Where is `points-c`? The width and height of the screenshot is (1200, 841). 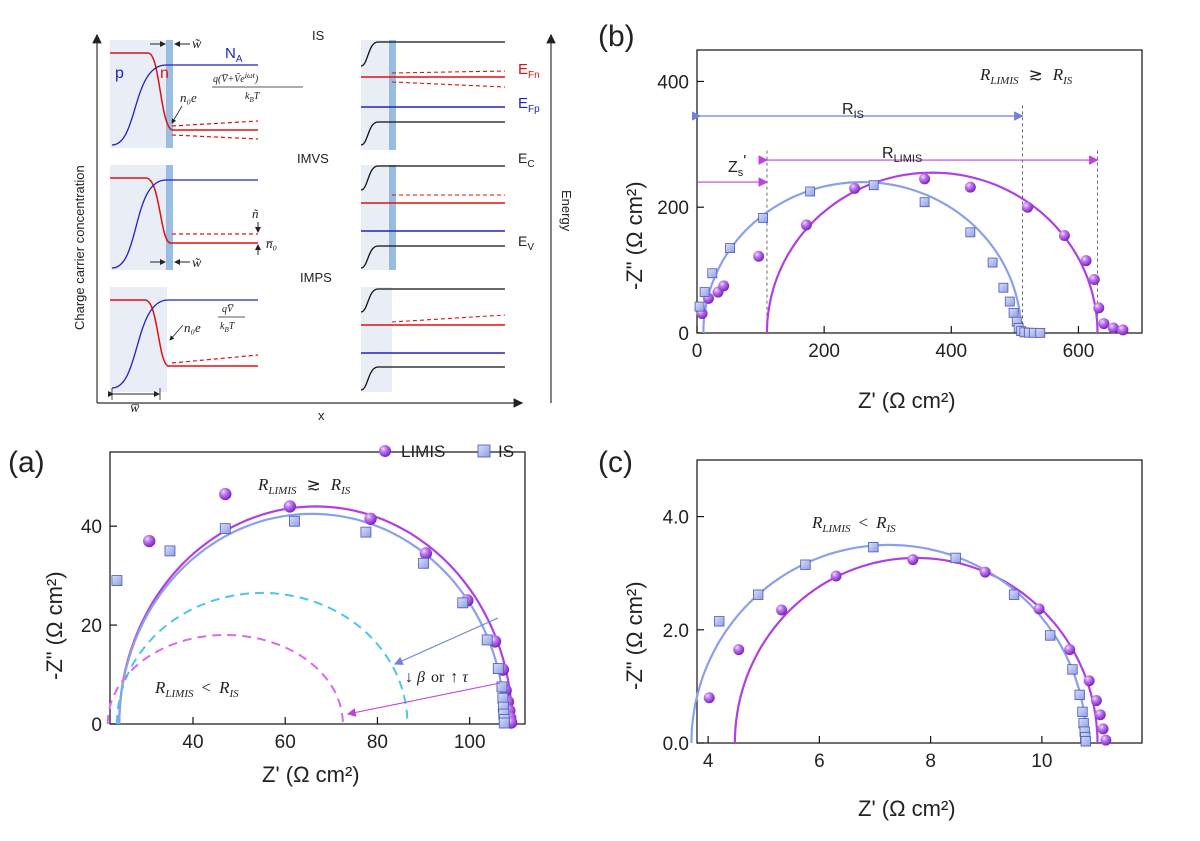
points-c is located at coordinates (907, 644).